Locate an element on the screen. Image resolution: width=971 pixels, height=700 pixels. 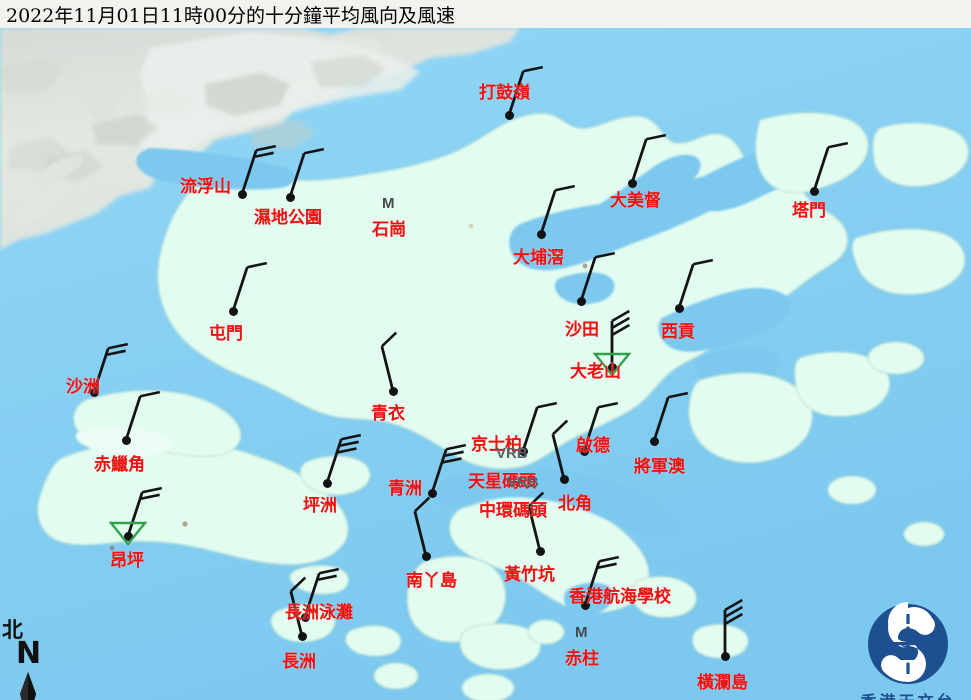
station-label-green-island: 青洲 is located at coordinates (405, 489).